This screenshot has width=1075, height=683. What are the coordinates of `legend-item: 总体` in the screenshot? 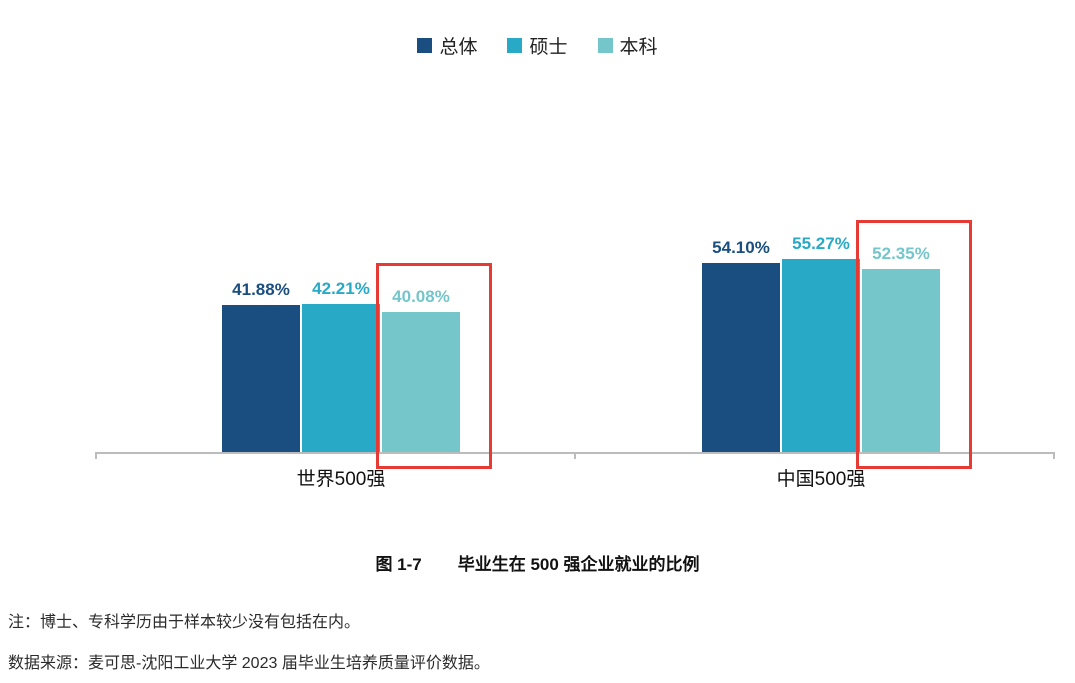 It's located at (447, 45).